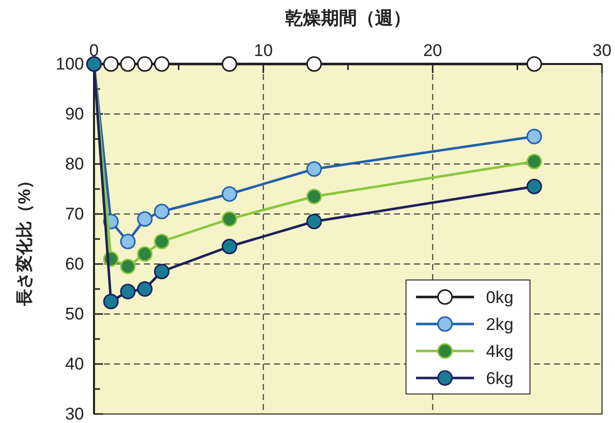 The image size is (615, 423). I want to click on y-tick-label: 30, so click(74, 413).